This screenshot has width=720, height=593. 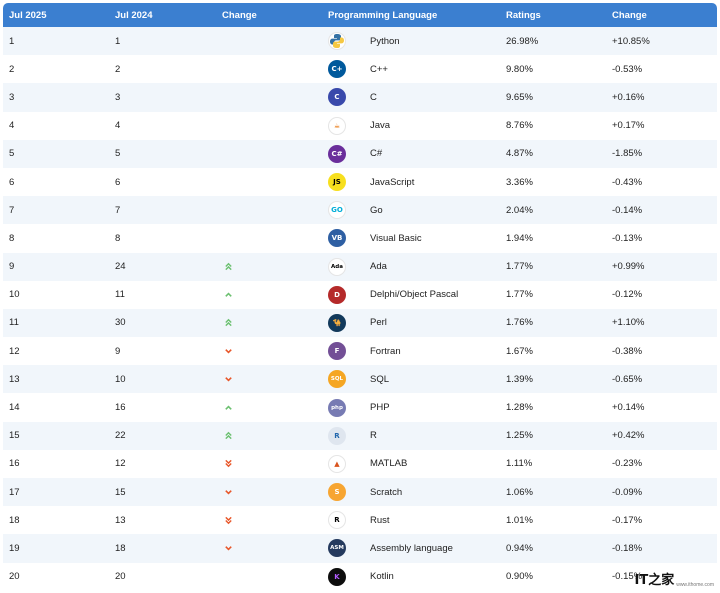 I want to click on rating-value: 1.39%, so click(x=519, y=379).